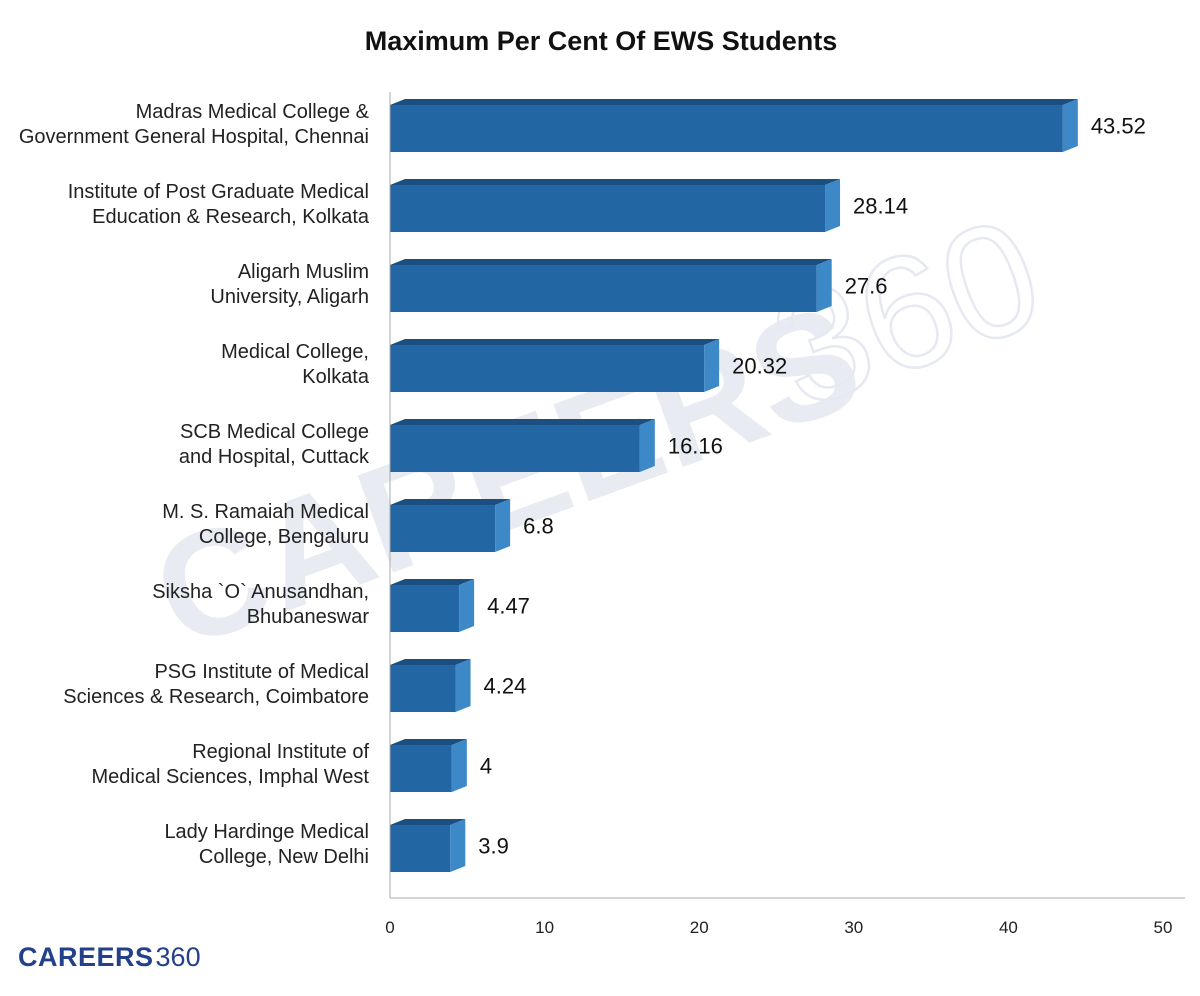 The height and width of the screenshot is (996, 1200). Describe the element at coordinates (265, 512) in the screenshot. I see `category-label: M. S. Ramaiah Medical` at that location.